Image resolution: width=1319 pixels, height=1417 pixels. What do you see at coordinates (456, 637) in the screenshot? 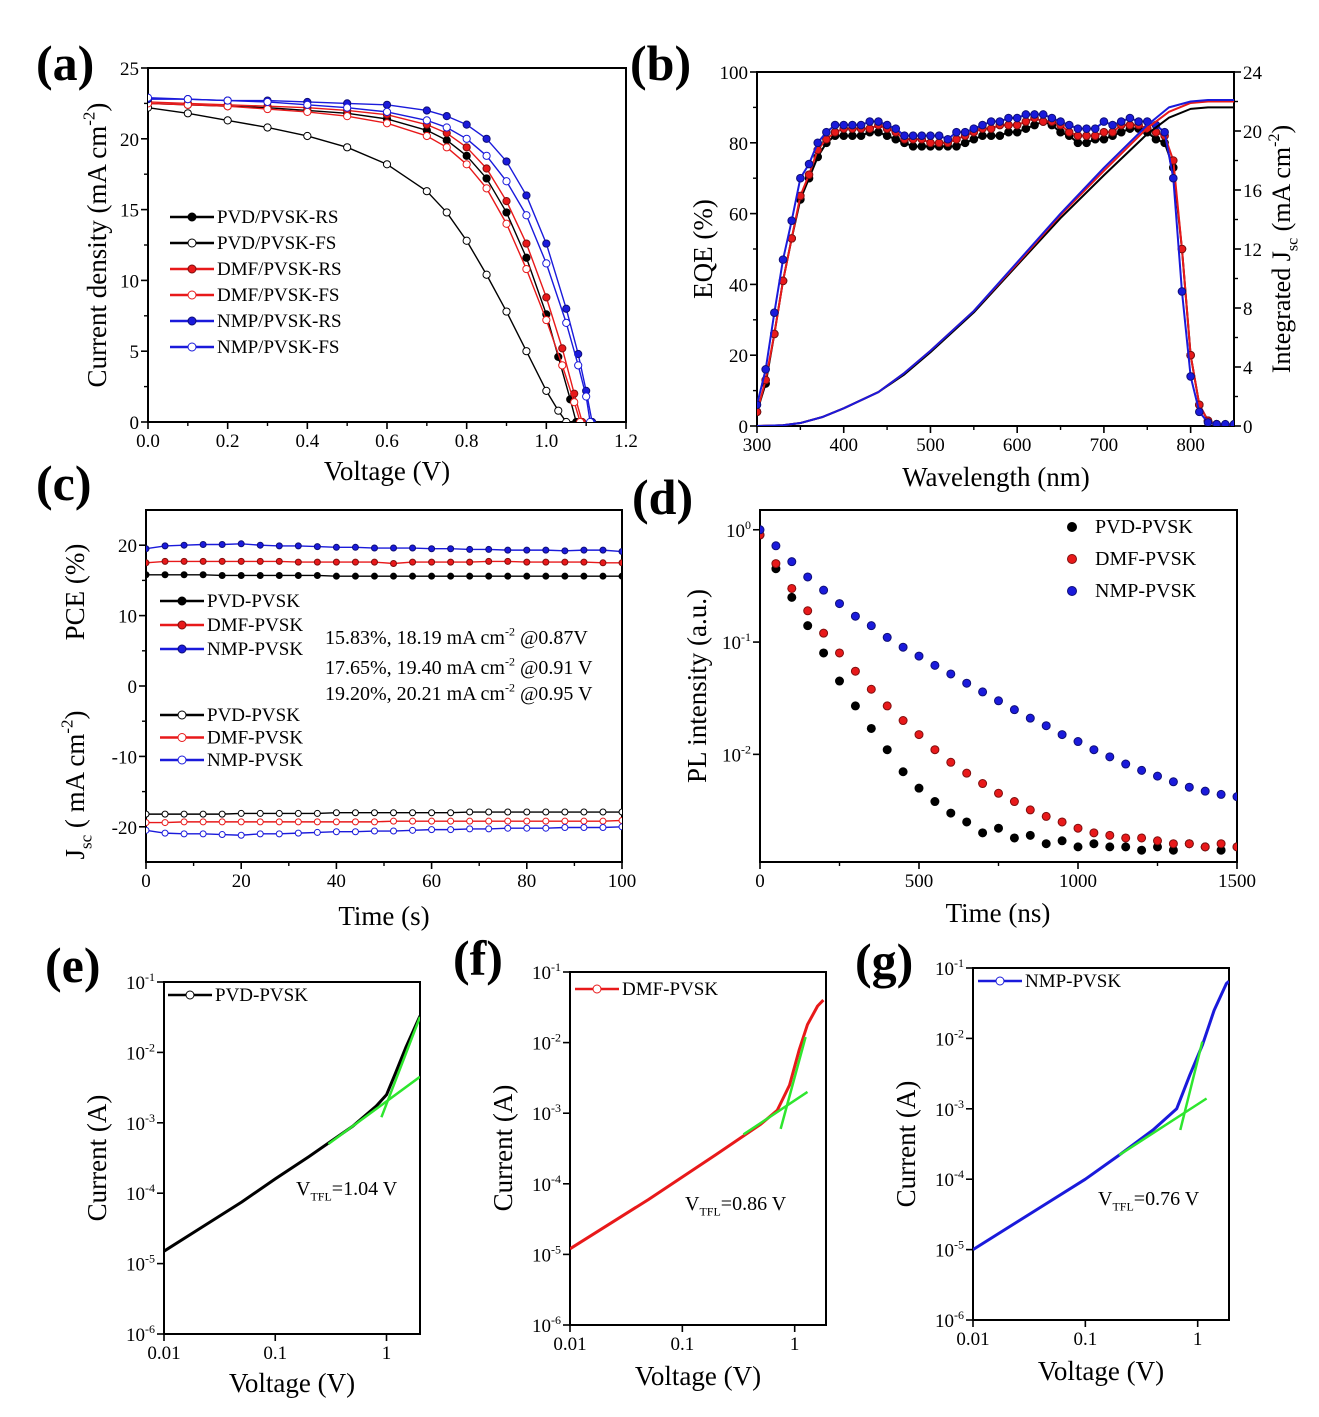
I see `annotation: 15.83%, 18.19 mA cm-2 @0.87V` at bounding box center [456, 637].